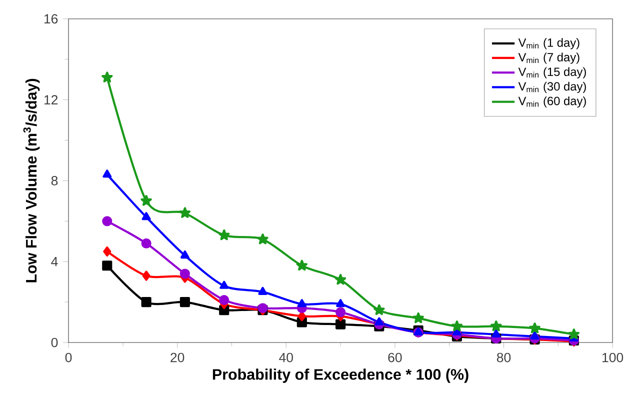  What do you see at coordinates (503, 357) in the screenshot?
I see `x-tick-label: 80` at bounding box center [503, 357].